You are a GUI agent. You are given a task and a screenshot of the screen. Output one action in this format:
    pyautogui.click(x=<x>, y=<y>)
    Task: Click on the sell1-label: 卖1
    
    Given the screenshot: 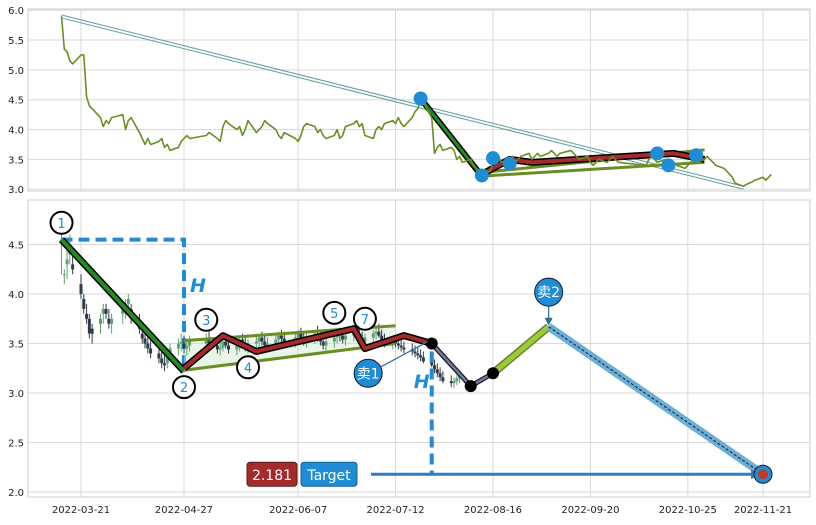 What is the action you would take?
    pyautogui.click(x=368, y=374)
    